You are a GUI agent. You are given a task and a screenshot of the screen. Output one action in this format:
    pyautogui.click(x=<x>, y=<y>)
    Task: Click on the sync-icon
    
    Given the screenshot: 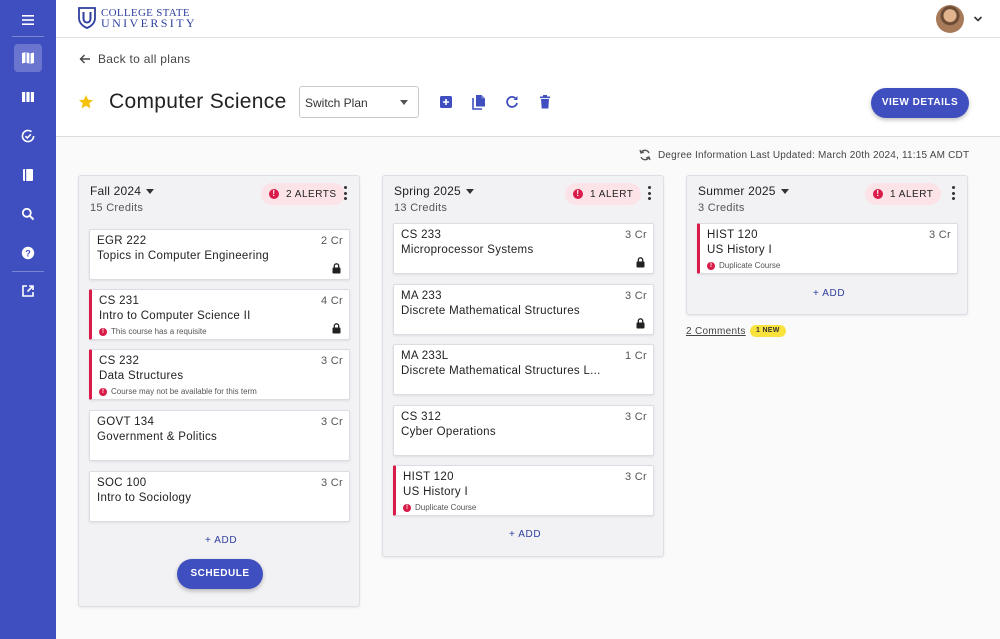 What is the action you would take?
    pyautogui.click(x=645, y=155)
    